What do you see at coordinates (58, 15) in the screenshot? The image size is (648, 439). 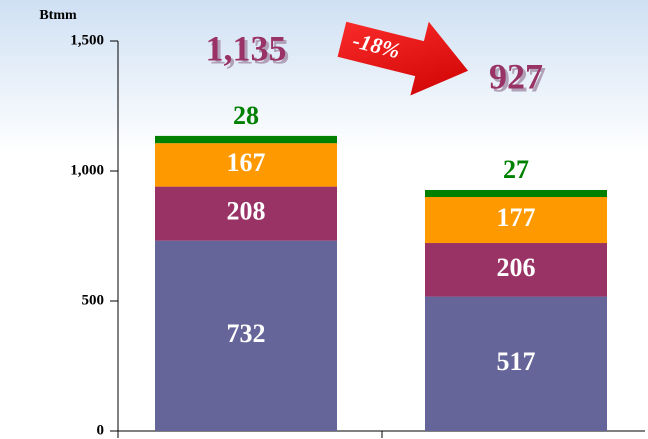 I see `y-axis-label: Btmm` at bounding box center [58, 15].